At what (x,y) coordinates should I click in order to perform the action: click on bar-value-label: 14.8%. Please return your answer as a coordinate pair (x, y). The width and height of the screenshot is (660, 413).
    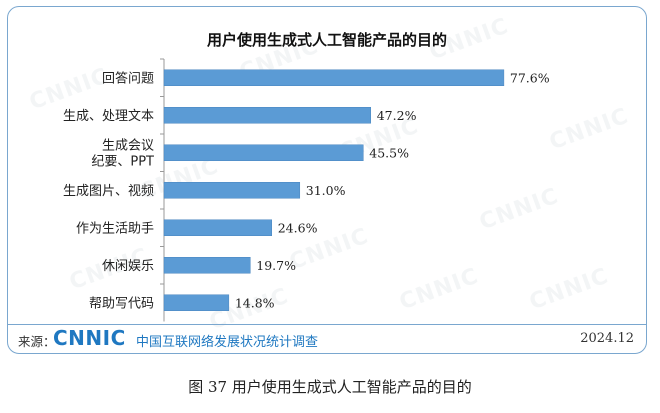
    Looking at the image, I should click on (255, 302).